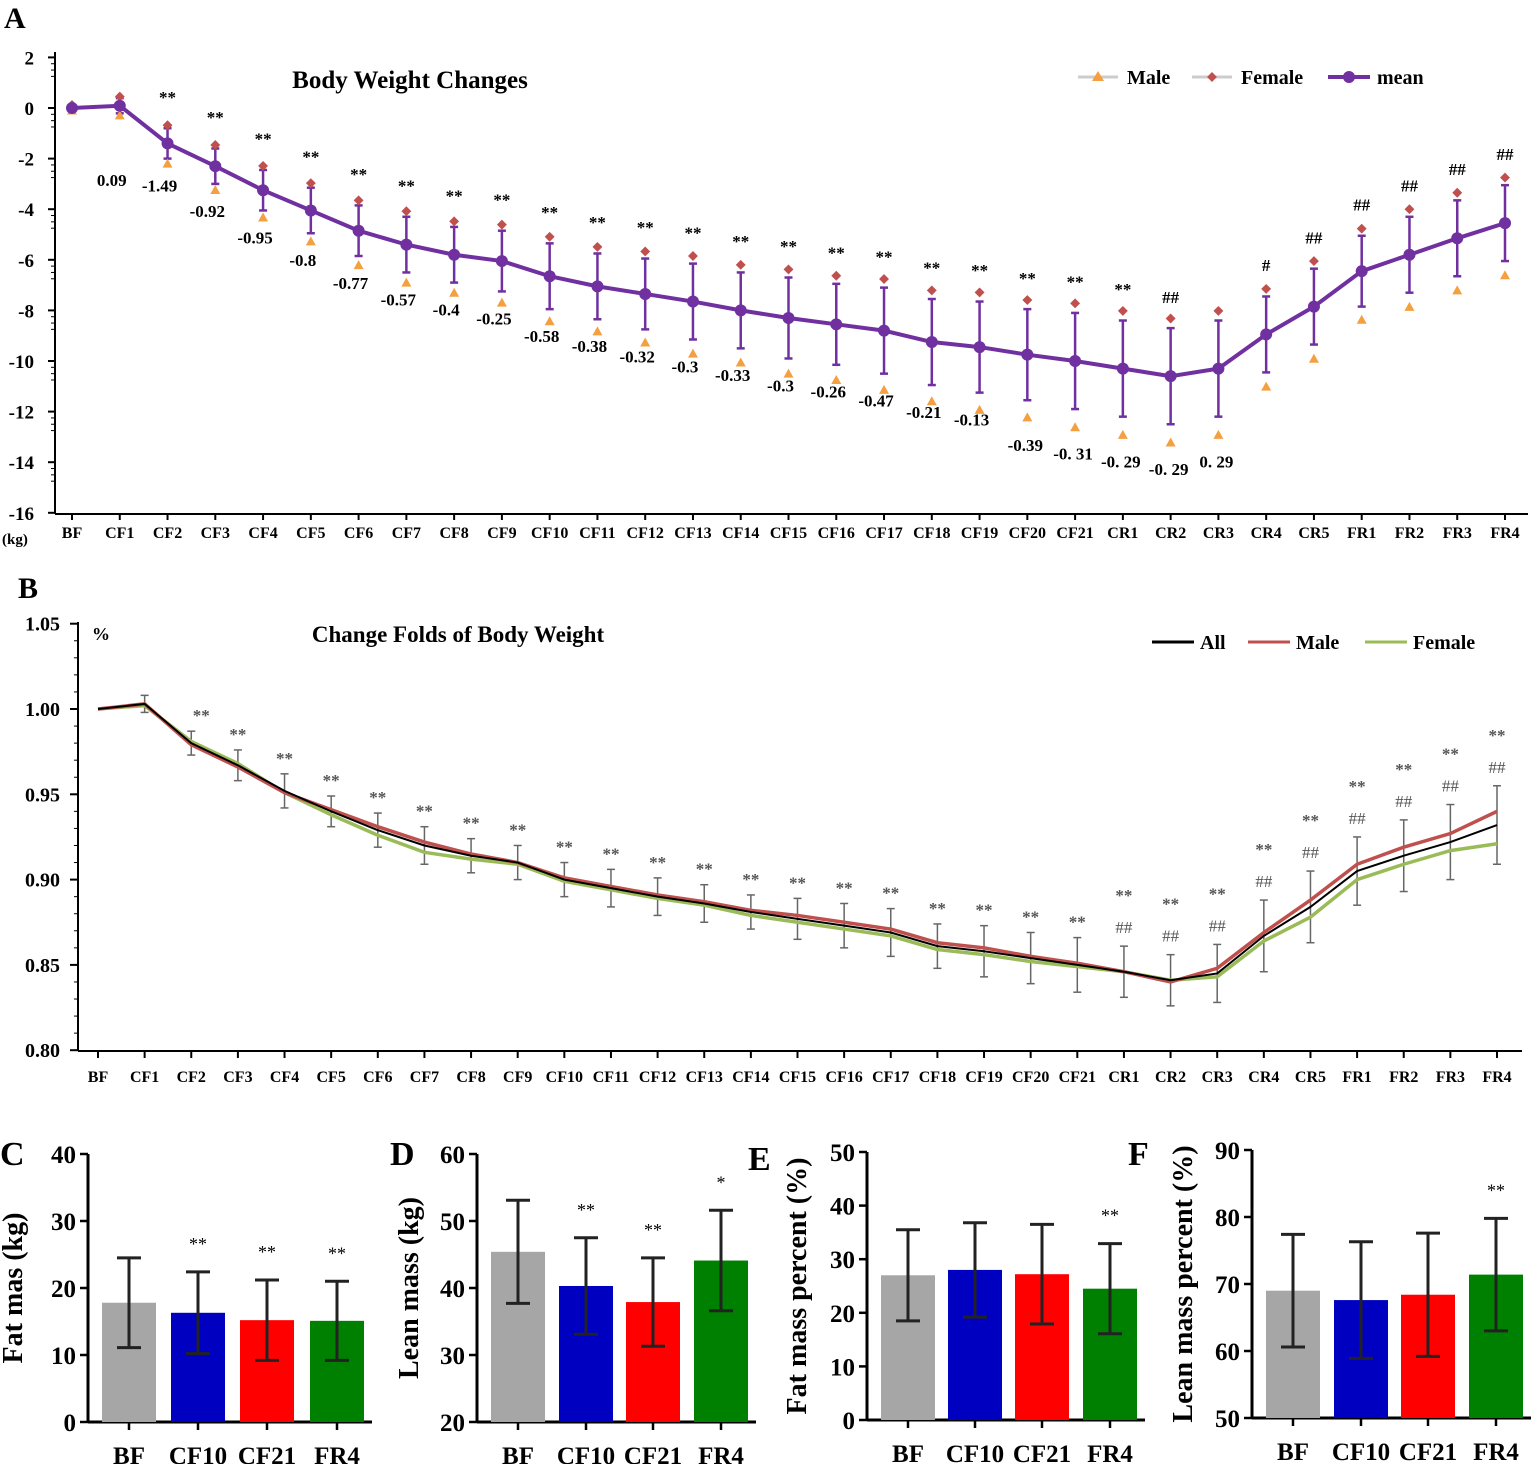 This screenshot has width=1536, height=1464. Describe the element at coordinates (30, 109) in the screenshot. I see `y-tick-label: 0` at that location.